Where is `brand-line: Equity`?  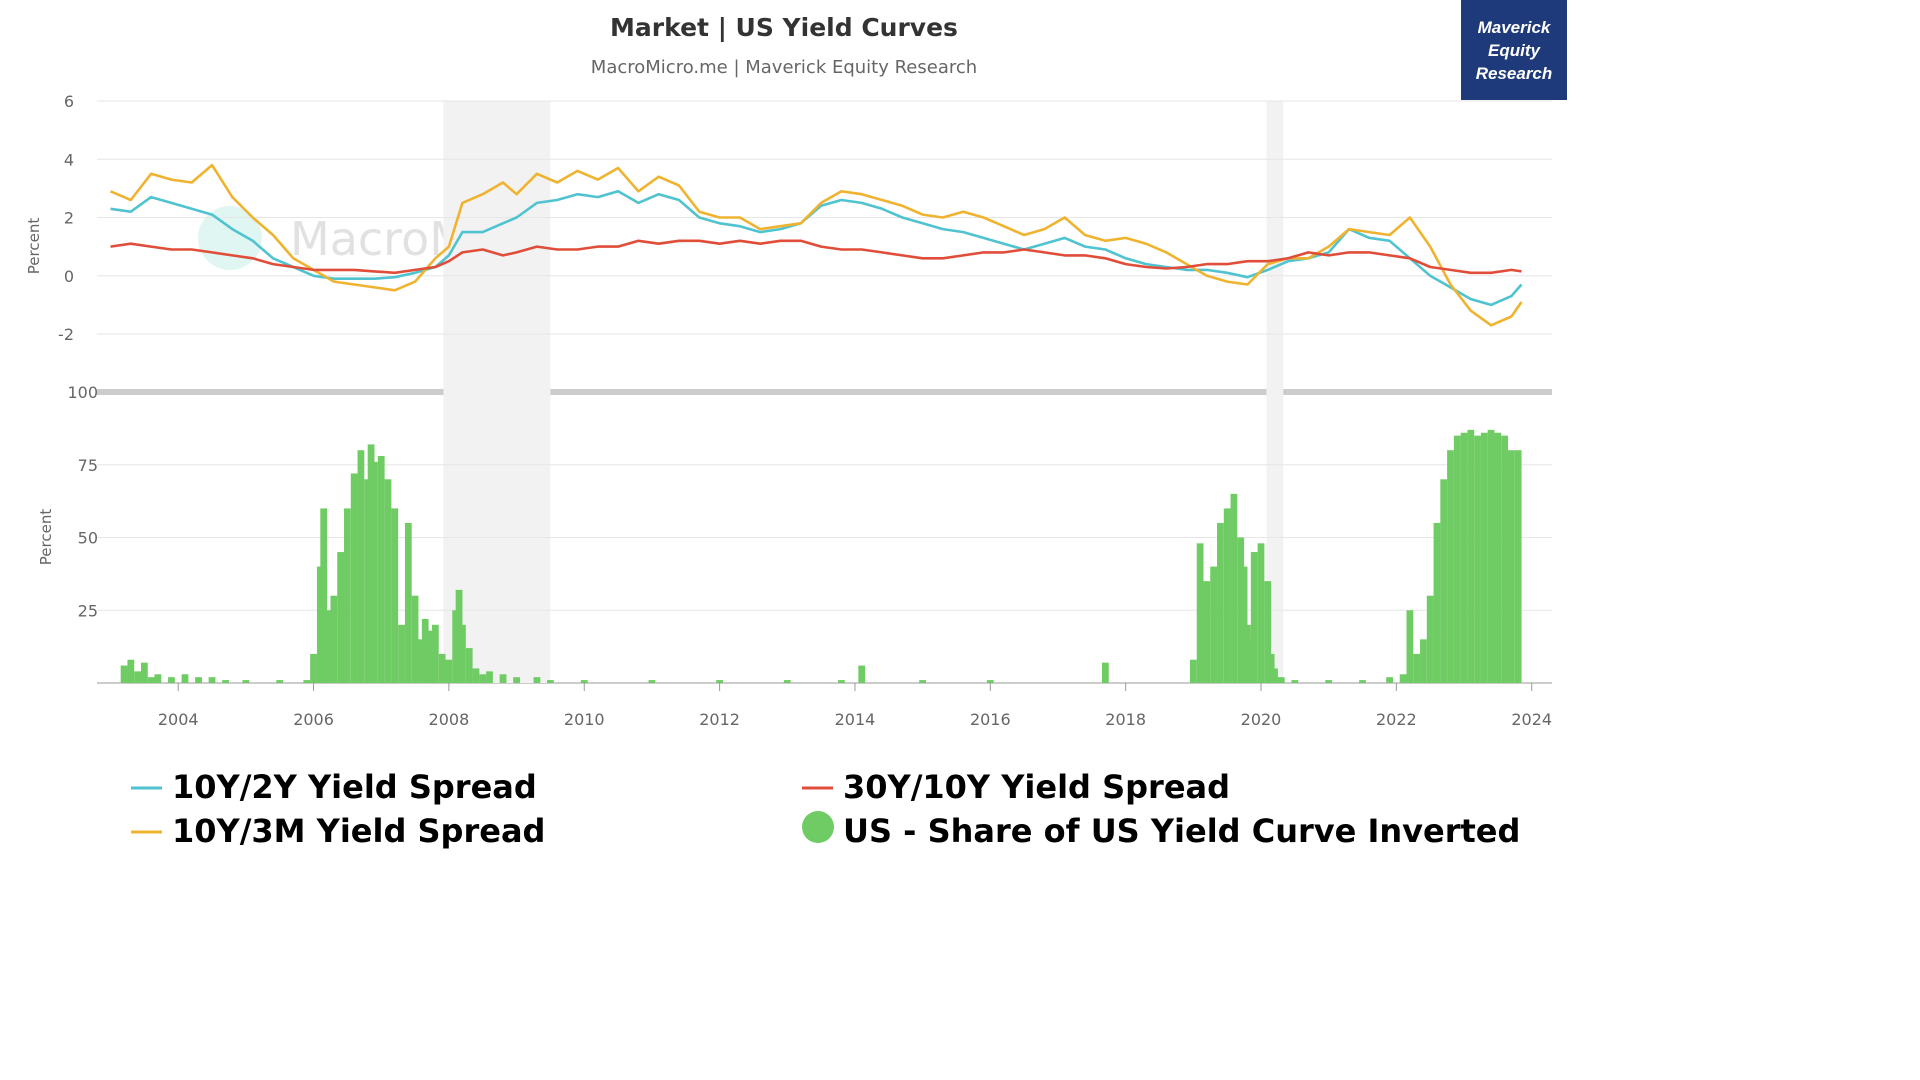 brand-line: Equity is located at coordinates (1514, 50).